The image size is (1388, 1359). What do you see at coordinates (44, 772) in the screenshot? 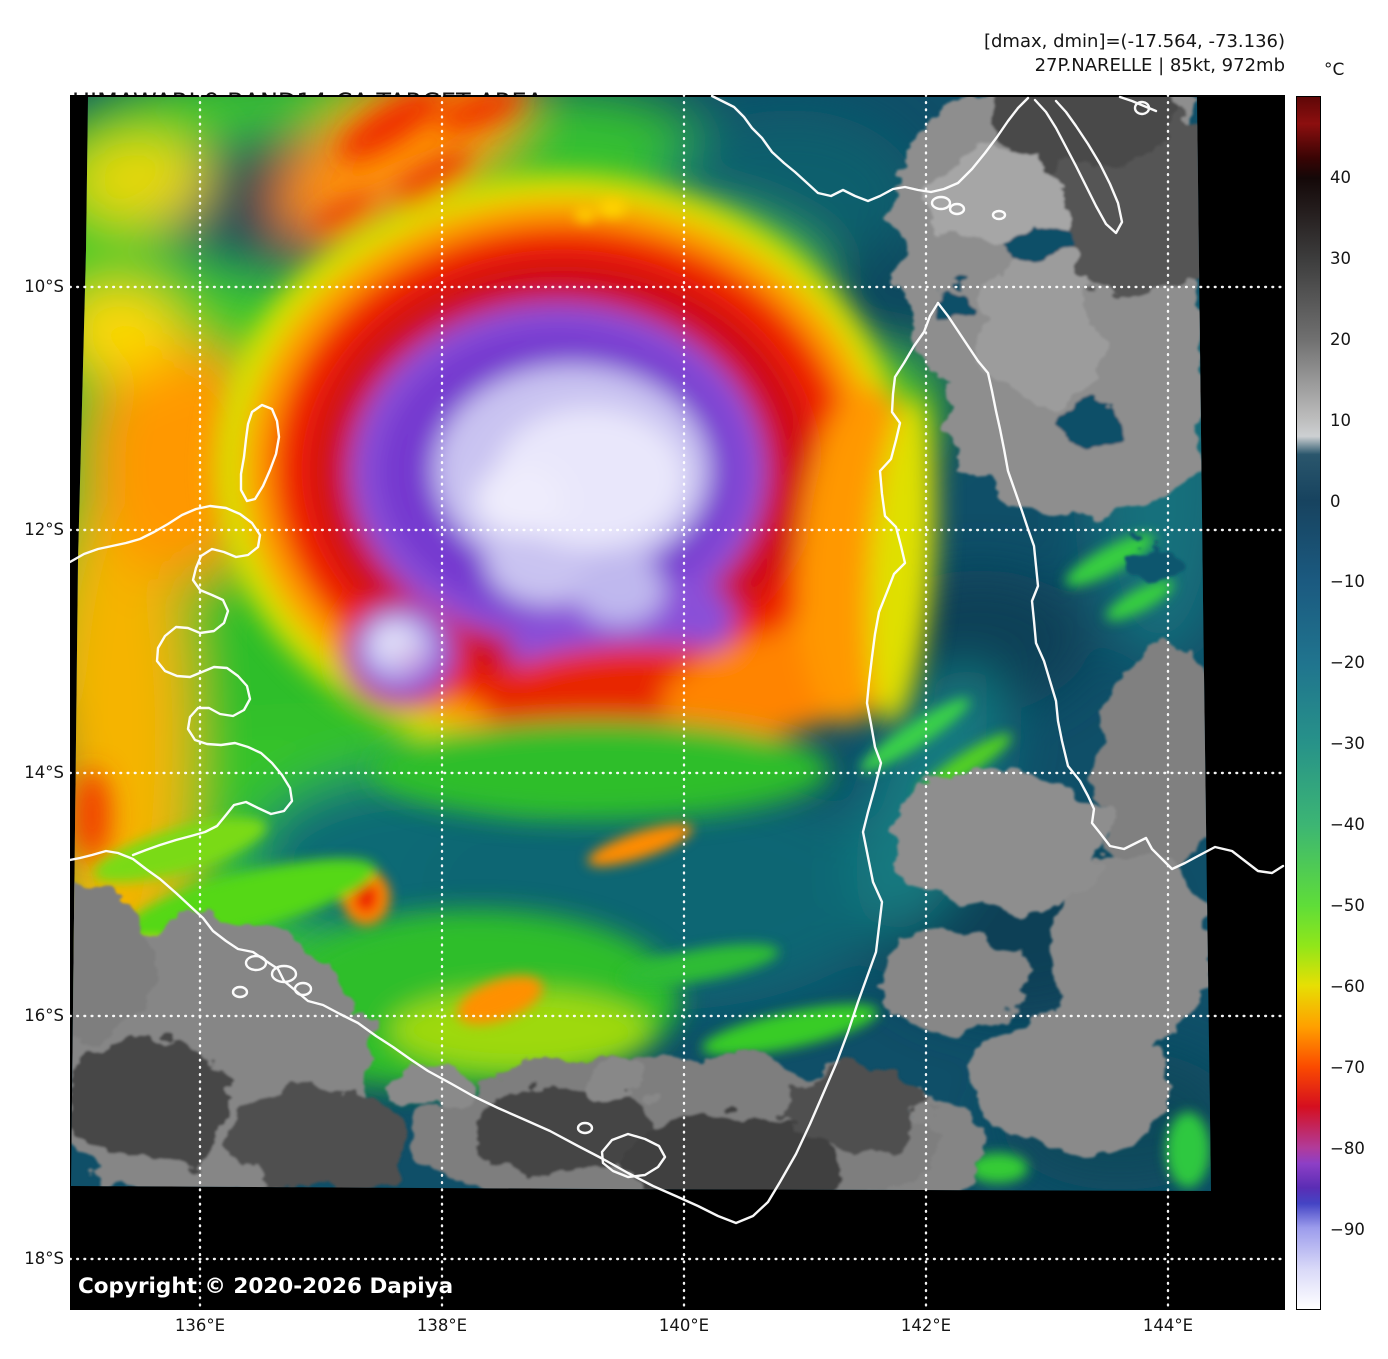
I see `lat-label-14s: 14°S` at bounding box center [44, 772].